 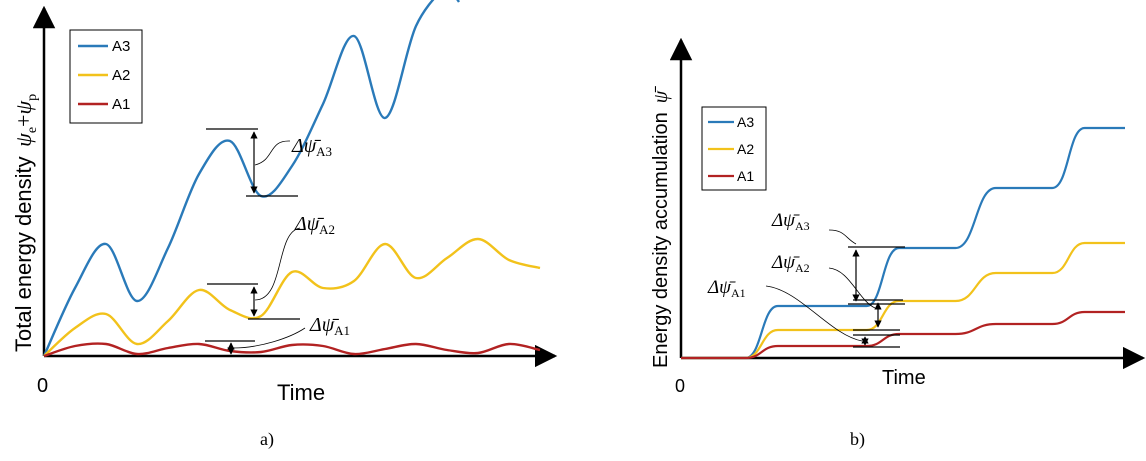 I want to click on b-a1-leader-line, so click(x=814, y=313).